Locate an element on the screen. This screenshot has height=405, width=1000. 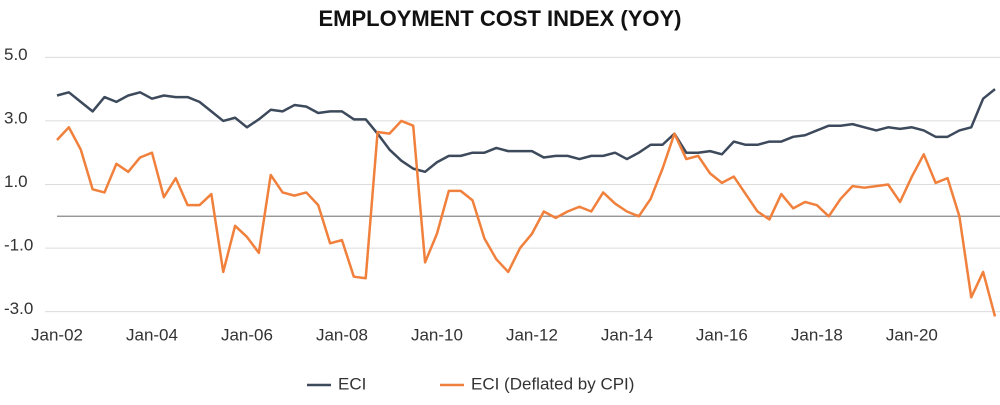
y-tick-label: 1.0 is located at coordinates (16, 181).